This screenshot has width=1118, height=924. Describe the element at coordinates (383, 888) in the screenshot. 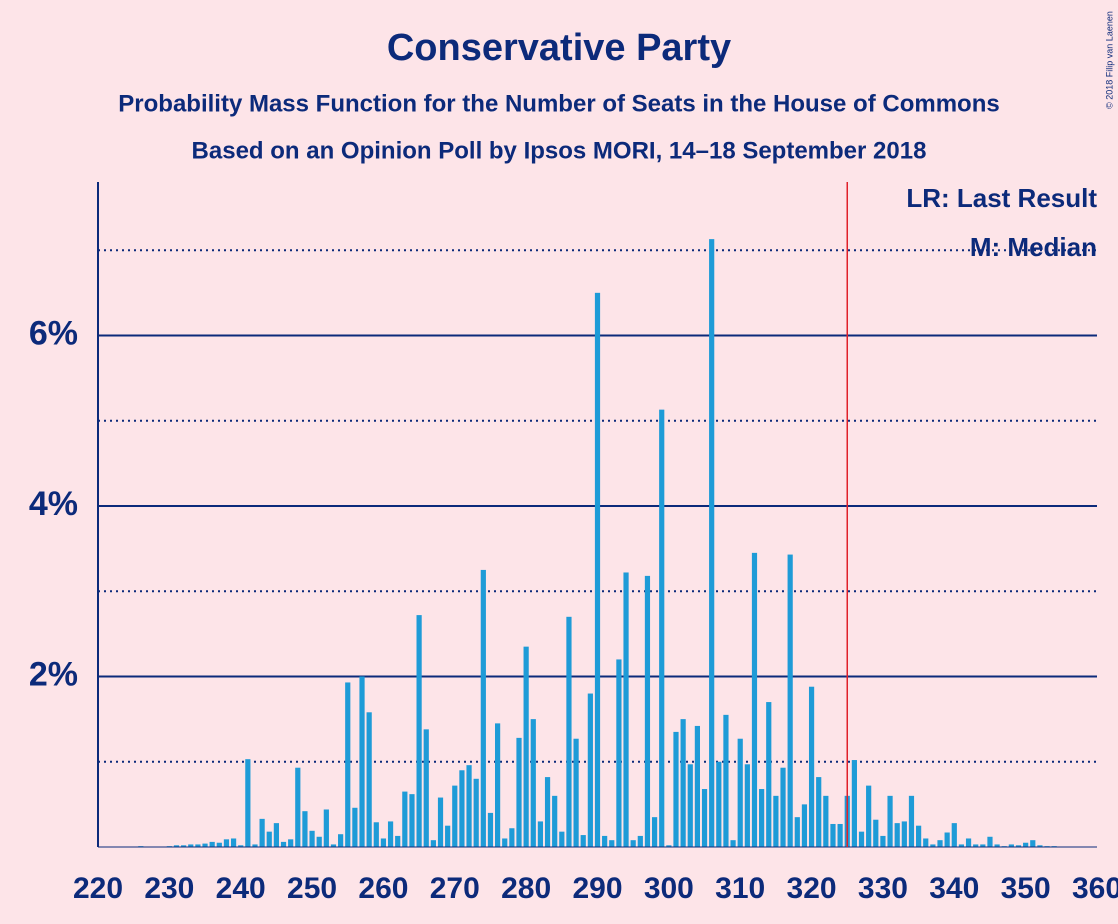

I see `x-tick-label: 260` at that location.